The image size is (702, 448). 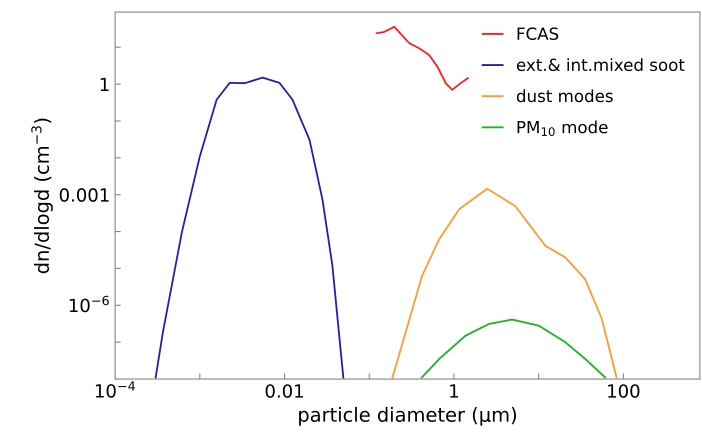 I want to click on x-tick-label: 1, so click(x=454, y=391).